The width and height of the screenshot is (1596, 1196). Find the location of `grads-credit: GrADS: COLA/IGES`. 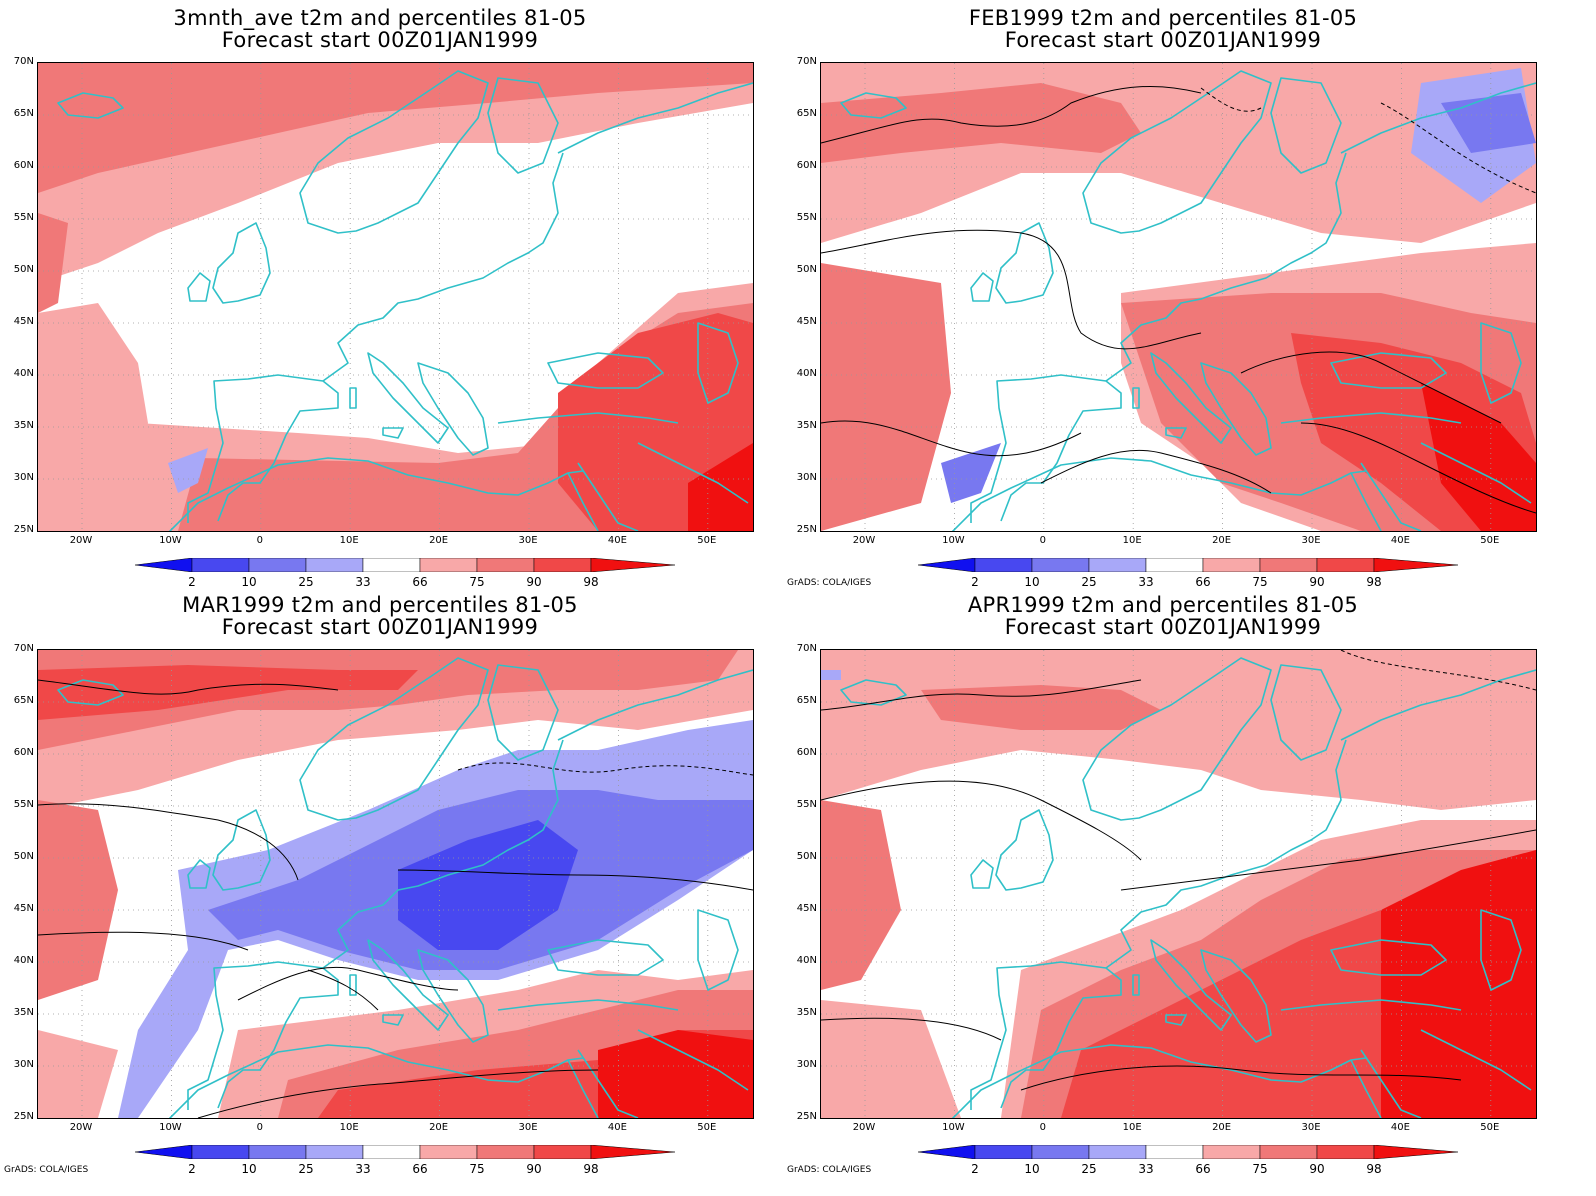

grads-credit: GrADS: COLA/IGES is located at coordinates (829, 583).